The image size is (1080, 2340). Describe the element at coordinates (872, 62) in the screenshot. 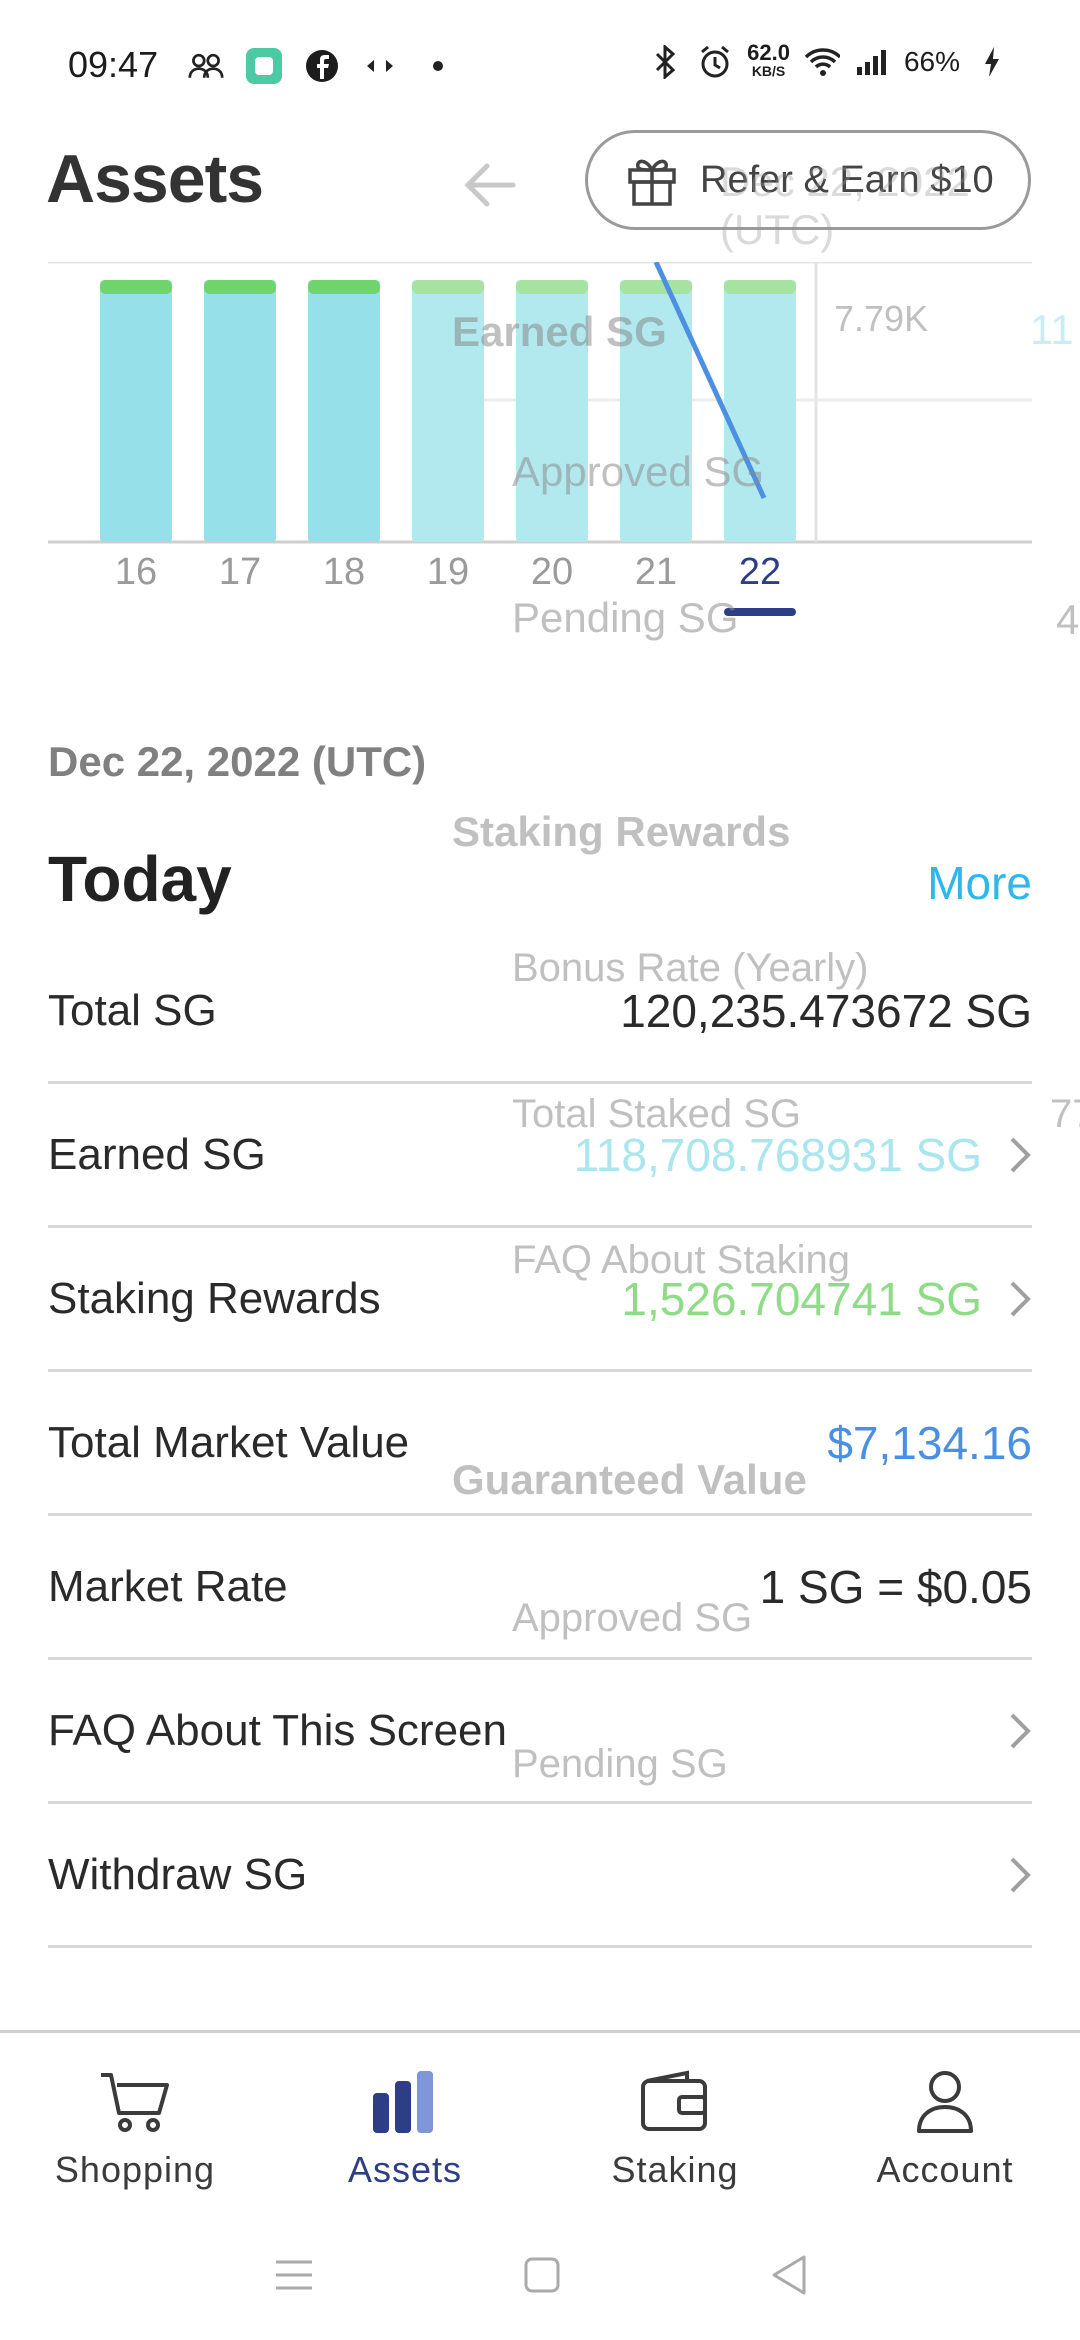

I see `signal-icon` at that location.